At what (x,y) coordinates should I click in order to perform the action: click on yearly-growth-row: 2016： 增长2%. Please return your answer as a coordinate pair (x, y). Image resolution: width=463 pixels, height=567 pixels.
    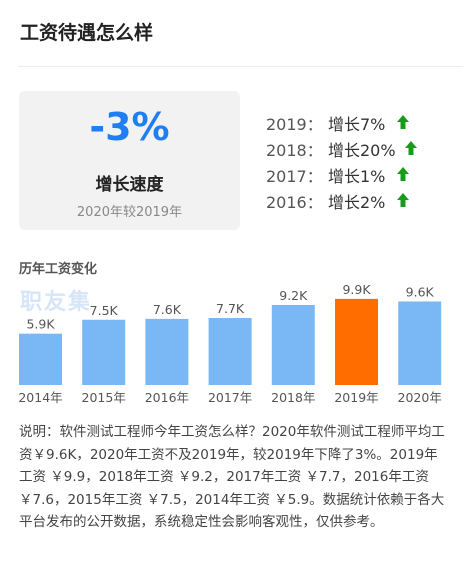
    Looking at the image, I should click on (361, 199).